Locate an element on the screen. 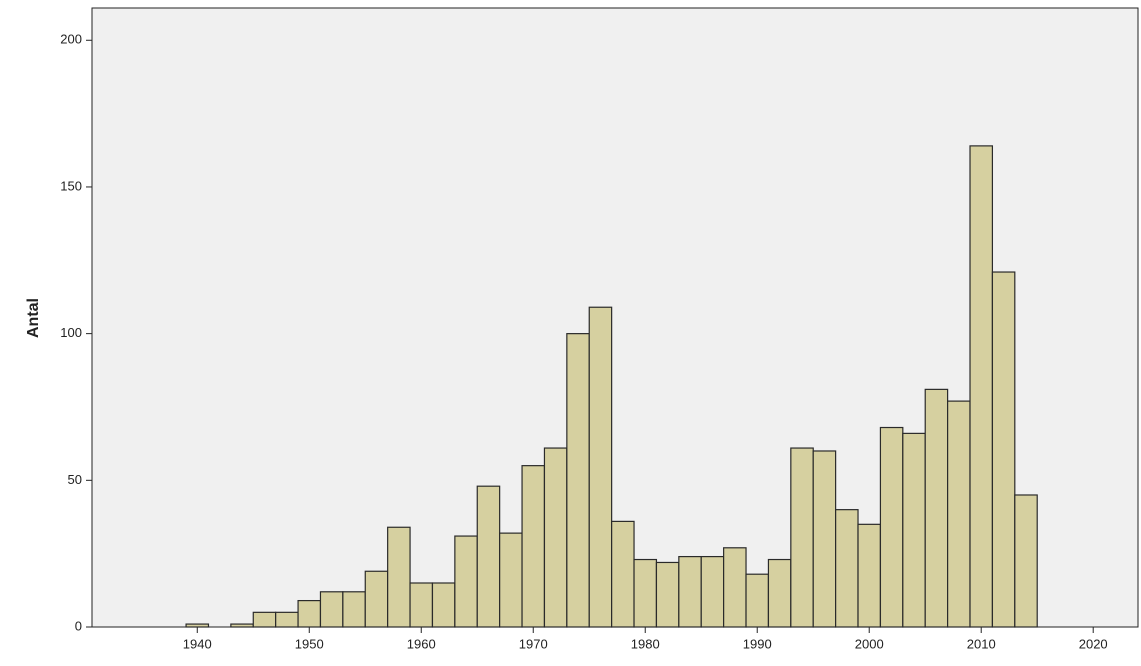  y-tick-label: 50 is located at coordinates (75, 479).